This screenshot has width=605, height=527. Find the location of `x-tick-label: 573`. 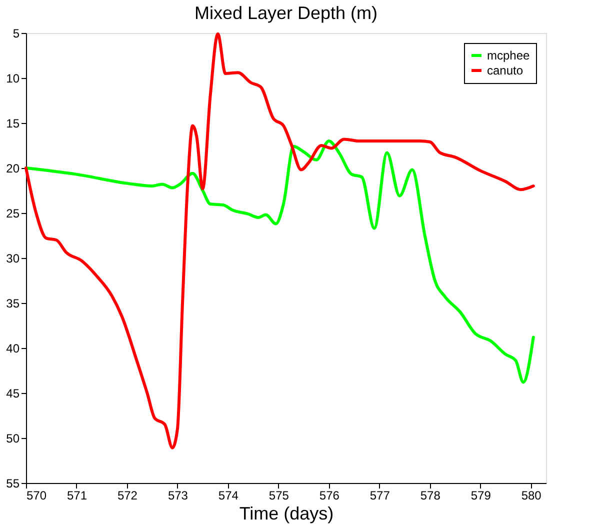

x-tick-label: 573 is located at coordinates (178, 495).